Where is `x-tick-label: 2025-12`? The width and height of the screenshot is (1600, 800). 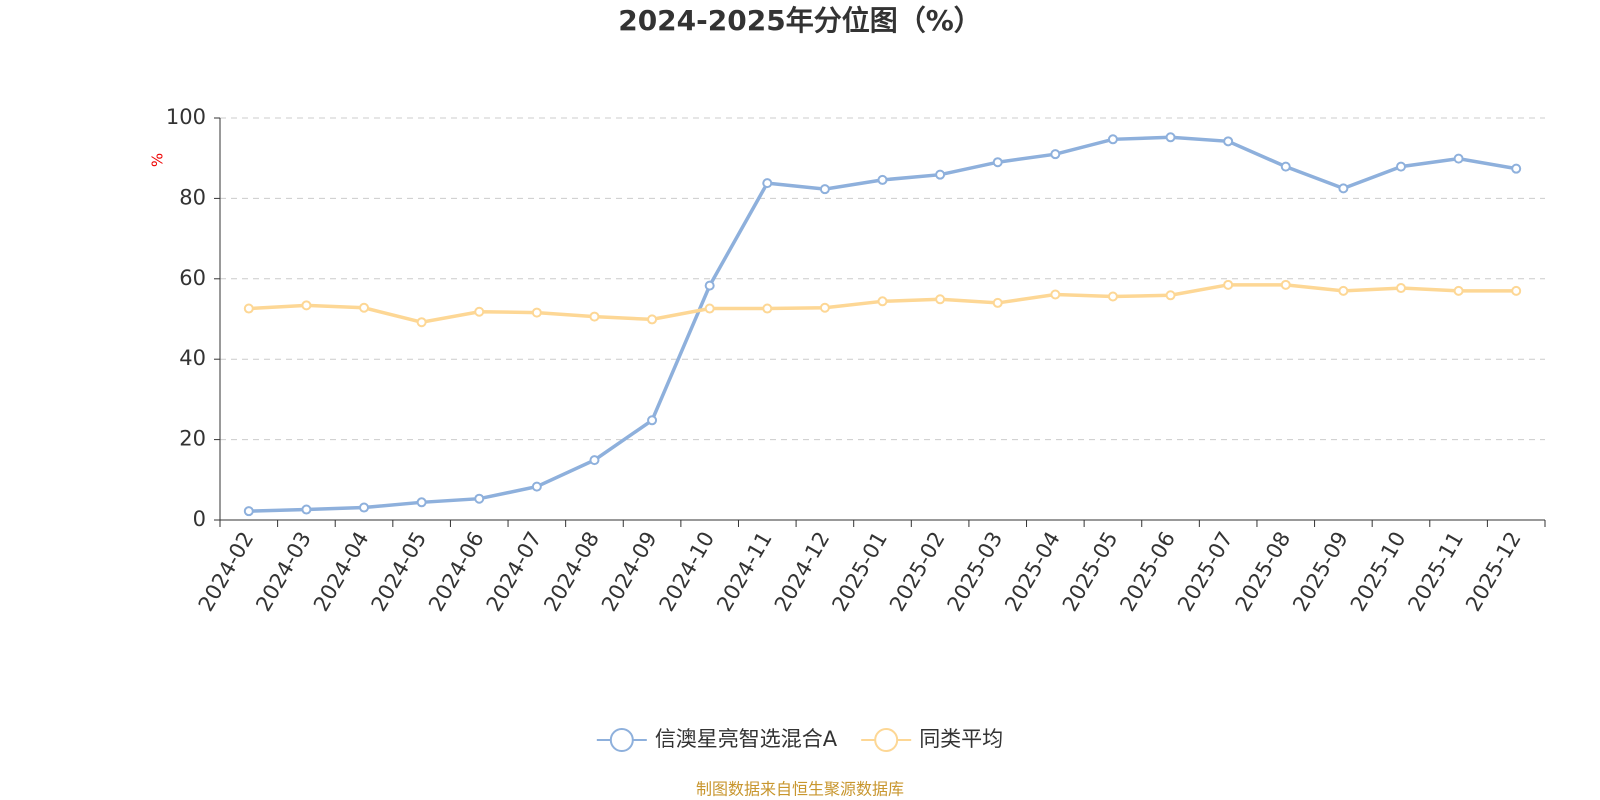 x-tick-label: 2025-12 is located at coordinates (1493, 572).